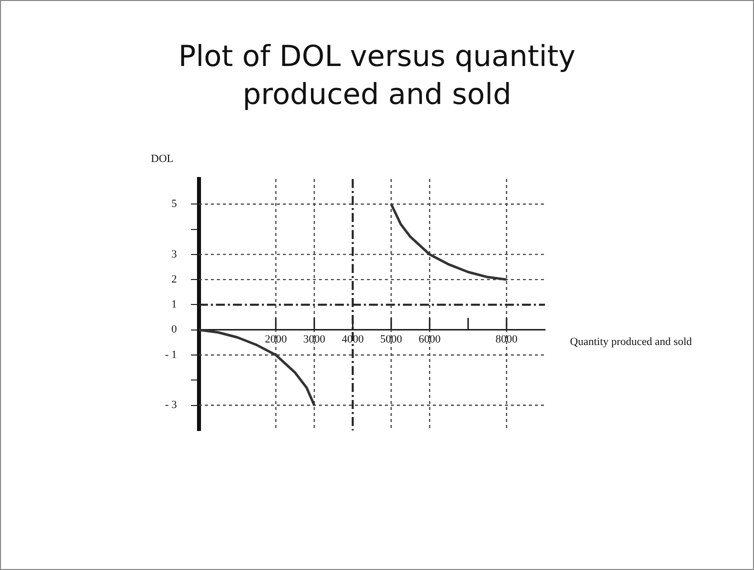  I want to click on y-tick-label: 2, so click(174, 279).